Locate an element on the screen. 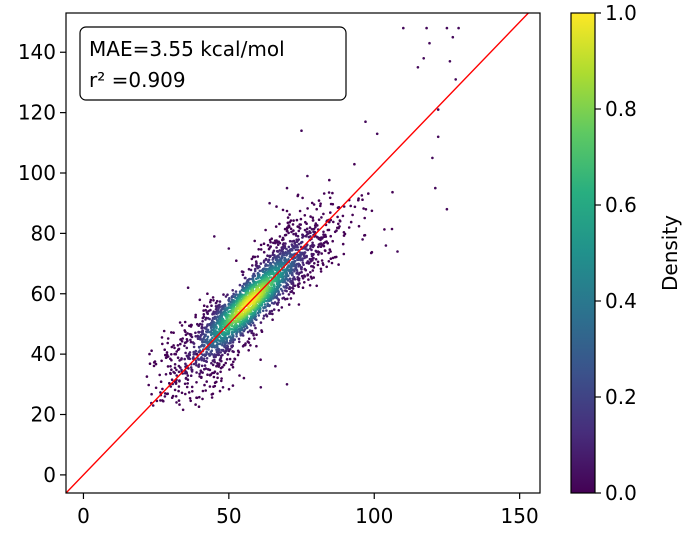  colorbar-label: Density is located at coordinates (670, 253).